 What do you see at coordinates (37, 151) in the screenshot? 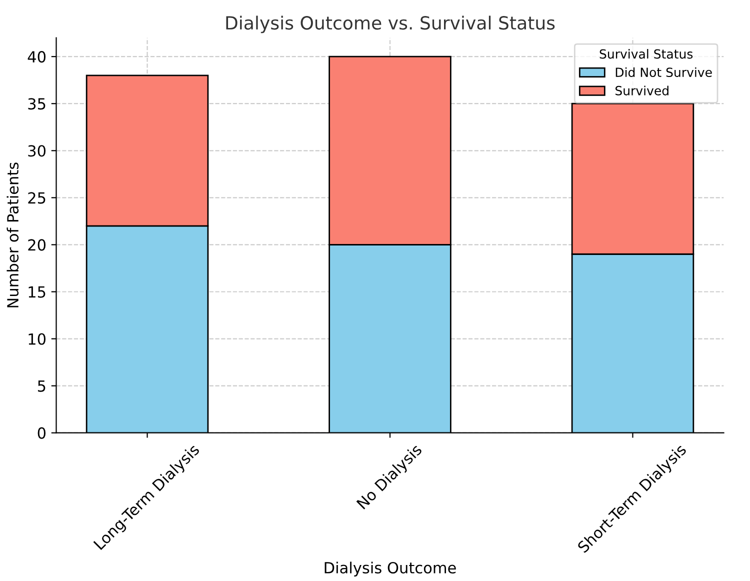
I see `y-tick-label: 30` at bounding box center [37, 151].